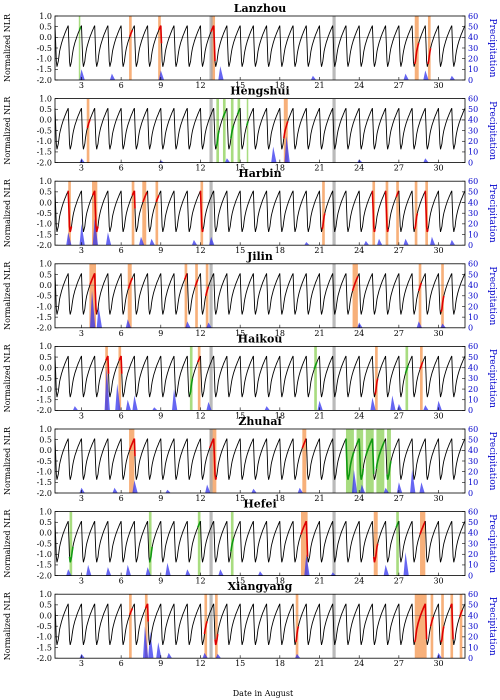 This screenshot has width=500, height=700. I want to click on right-axis-label: Precipitation, so click(492, 295).